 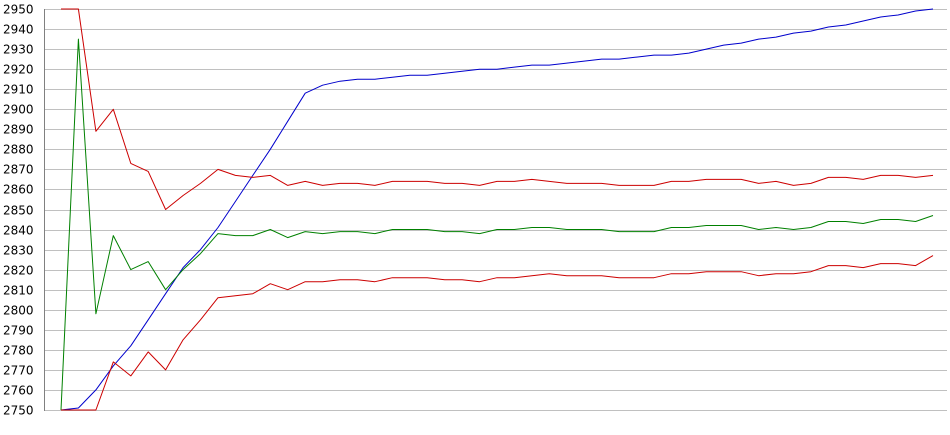 What do you see at coordinates (18, 70) in the screenshot?
I see `y-tick-label: 2920` at bounding box center [18, 70].